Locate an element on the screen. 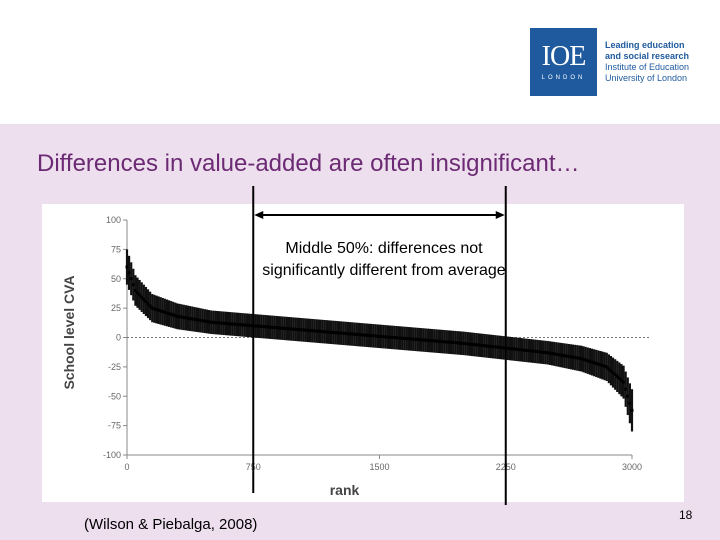  logo-line-2: and social research is located at coordinates (647, 56).